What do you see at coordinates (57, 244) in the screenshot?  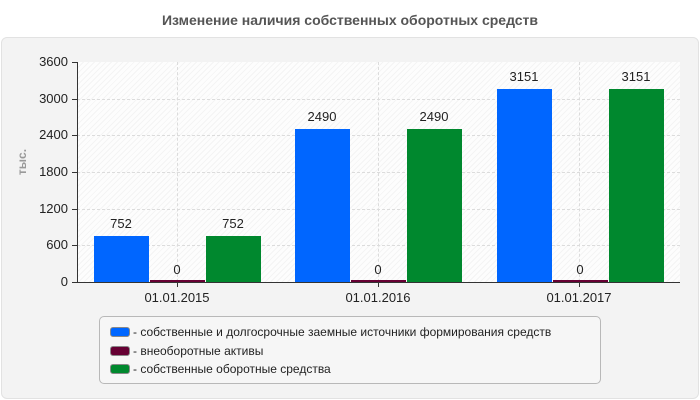 I see `y-tick-label: 600` at bounding box center [57, 244].